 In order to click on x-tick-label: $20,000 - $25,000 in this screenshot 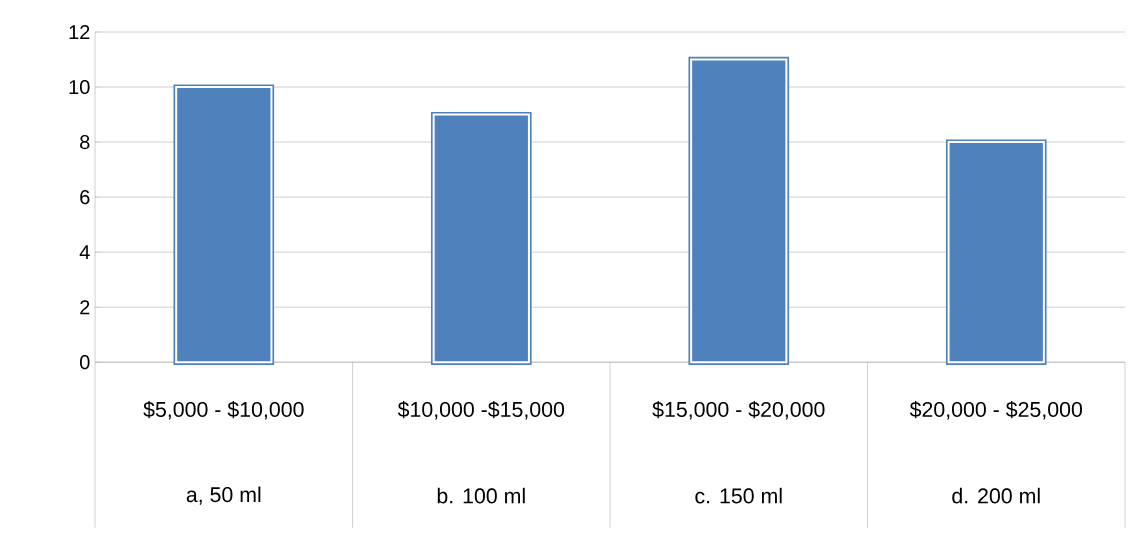, I will do `click(996, 410)`.